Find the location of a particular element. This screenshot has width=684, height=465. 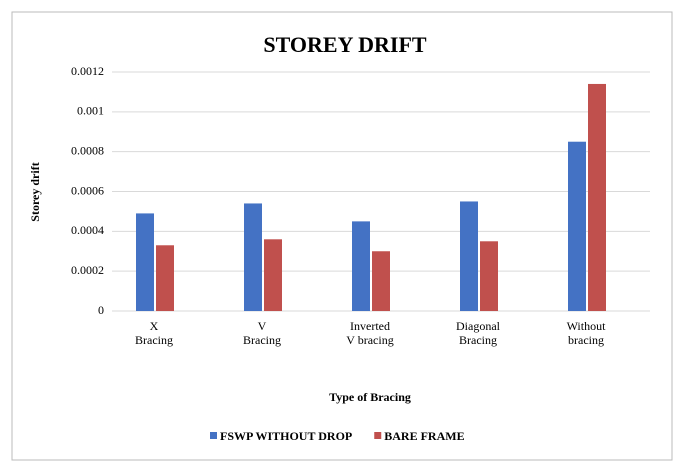

legend-label: BARE FRAME is located at coordinates (424, 436).